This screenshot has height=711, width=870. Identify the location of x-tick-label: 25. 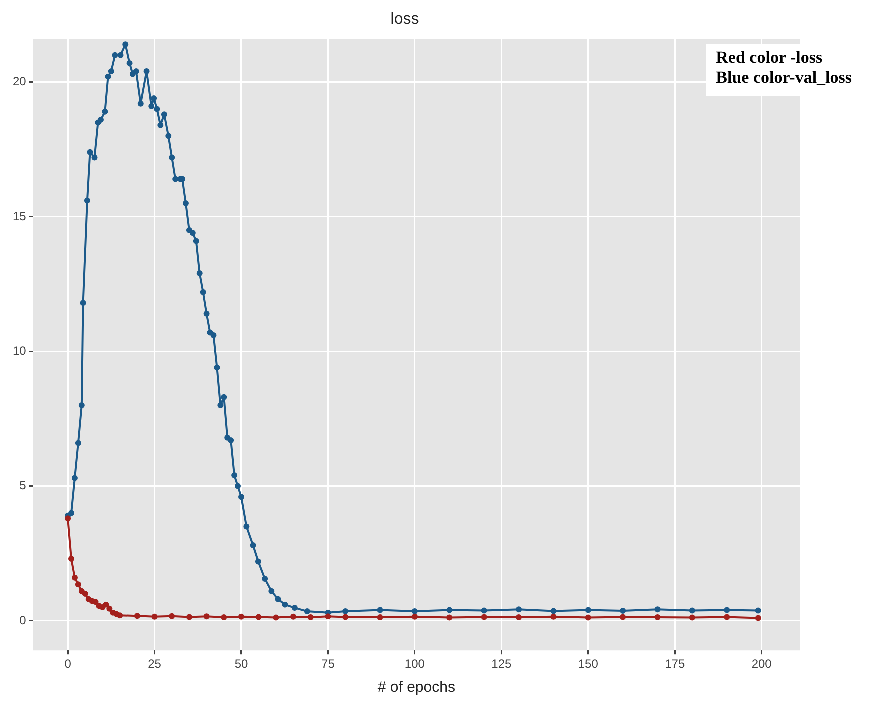
(155, 664).